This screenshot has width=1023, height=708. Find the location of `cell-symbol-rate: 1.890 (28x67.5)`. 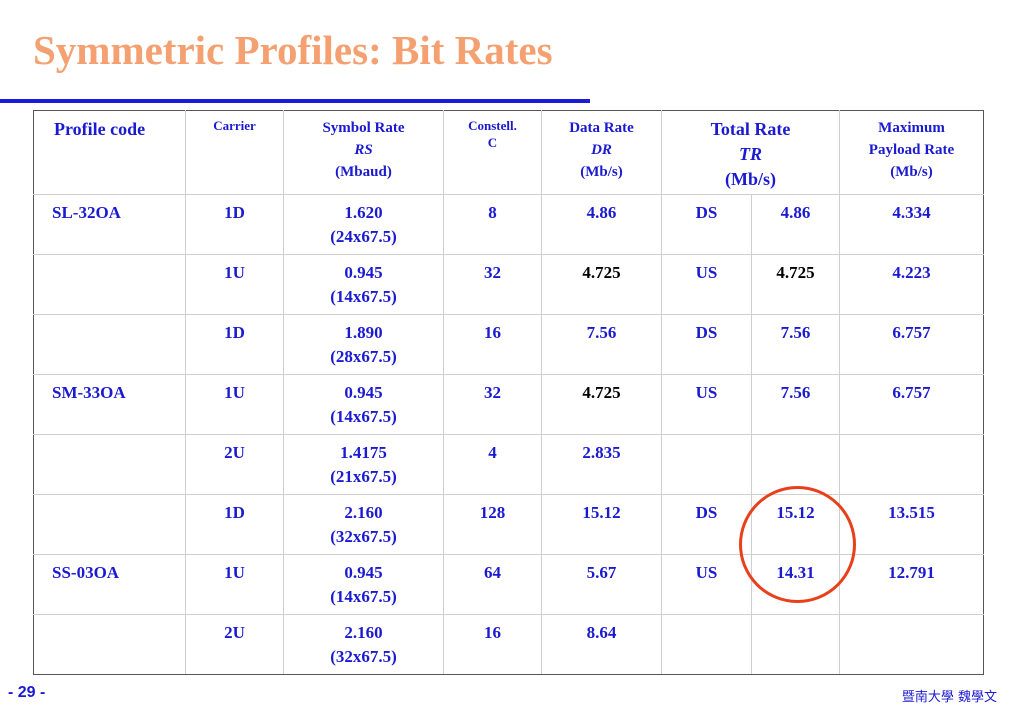

cell-symbol-rate: 1.890 (28x67.5) is located at coordinates (363, 344).